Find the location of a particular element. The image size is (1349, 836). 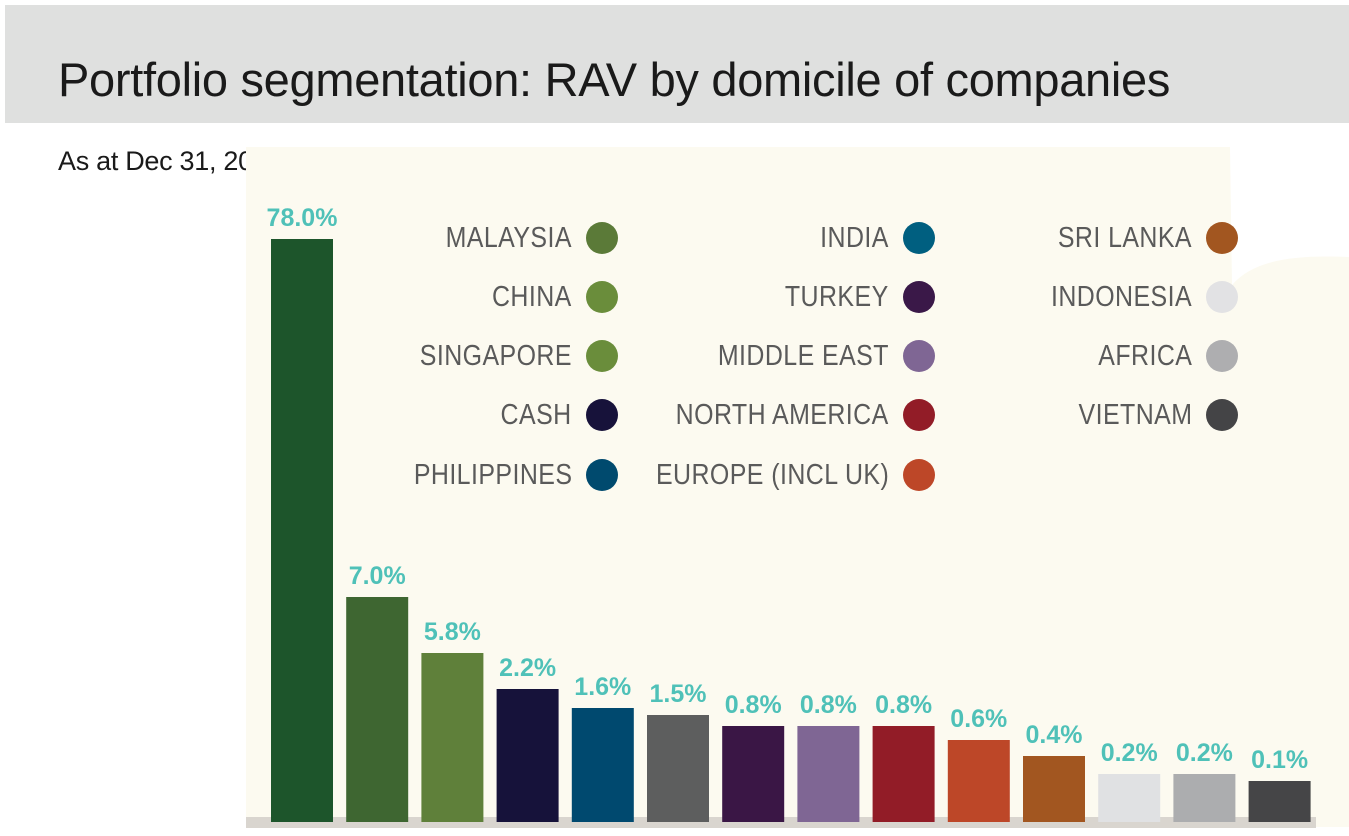

data-label: 5.8% is located at coordinates (452, 632).